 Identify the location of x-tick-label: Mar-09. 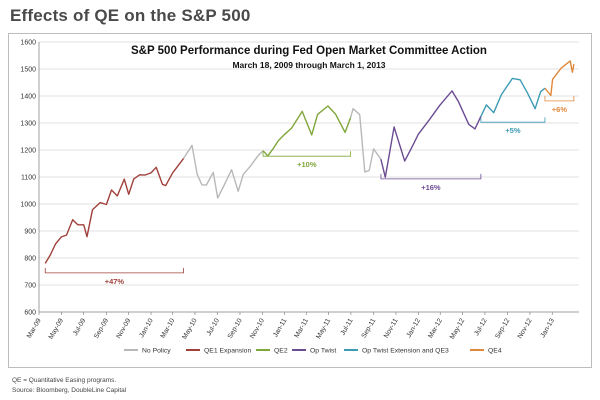
(34, 328).